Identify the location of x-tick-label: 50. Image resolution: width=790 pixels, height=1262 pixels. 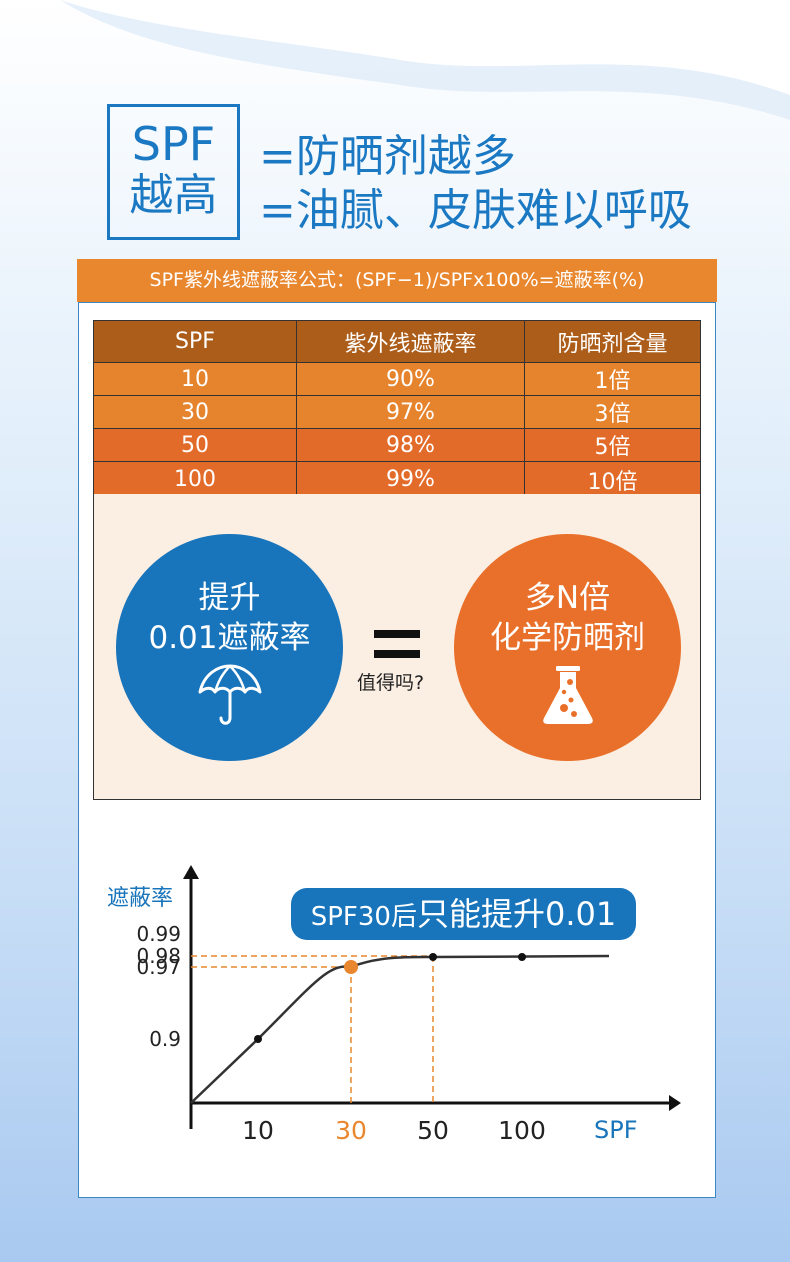
(433, 1130).